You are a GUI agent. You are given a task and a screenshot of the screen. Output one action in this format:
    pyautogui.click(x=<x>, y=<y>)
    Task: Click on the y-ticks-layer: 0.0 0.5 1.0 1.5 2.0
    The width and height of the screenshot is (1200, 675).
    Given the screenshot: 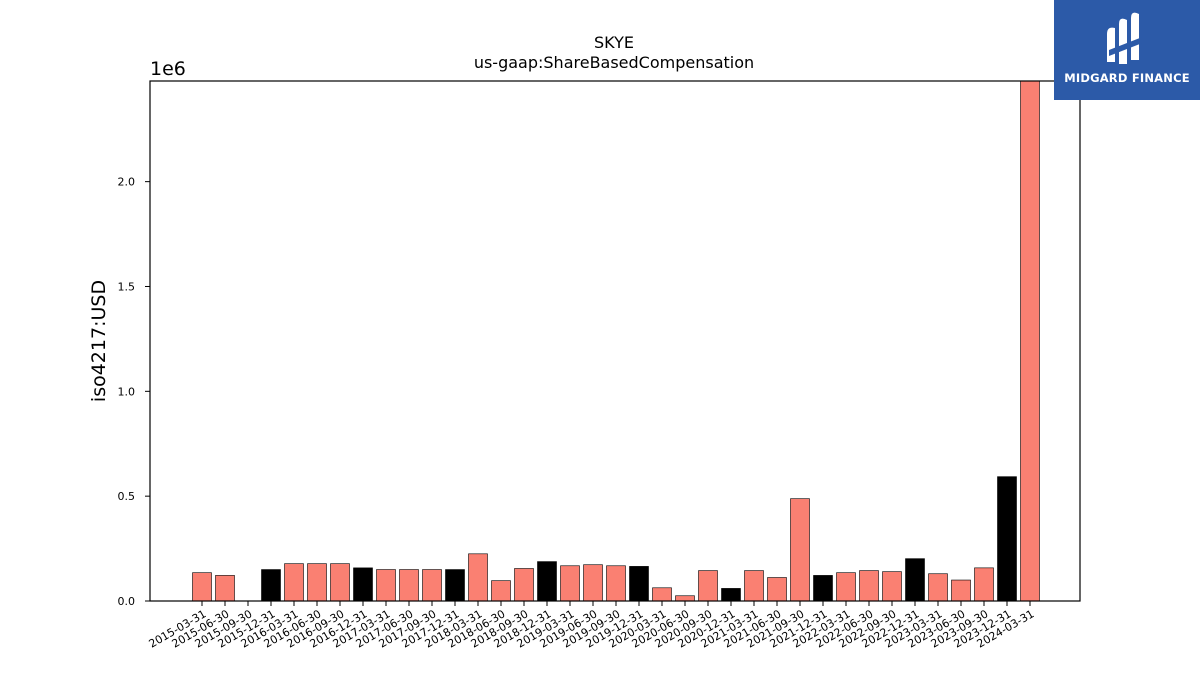 What is the action you would take?
    pyautogui.click(x=134, y=392)
    